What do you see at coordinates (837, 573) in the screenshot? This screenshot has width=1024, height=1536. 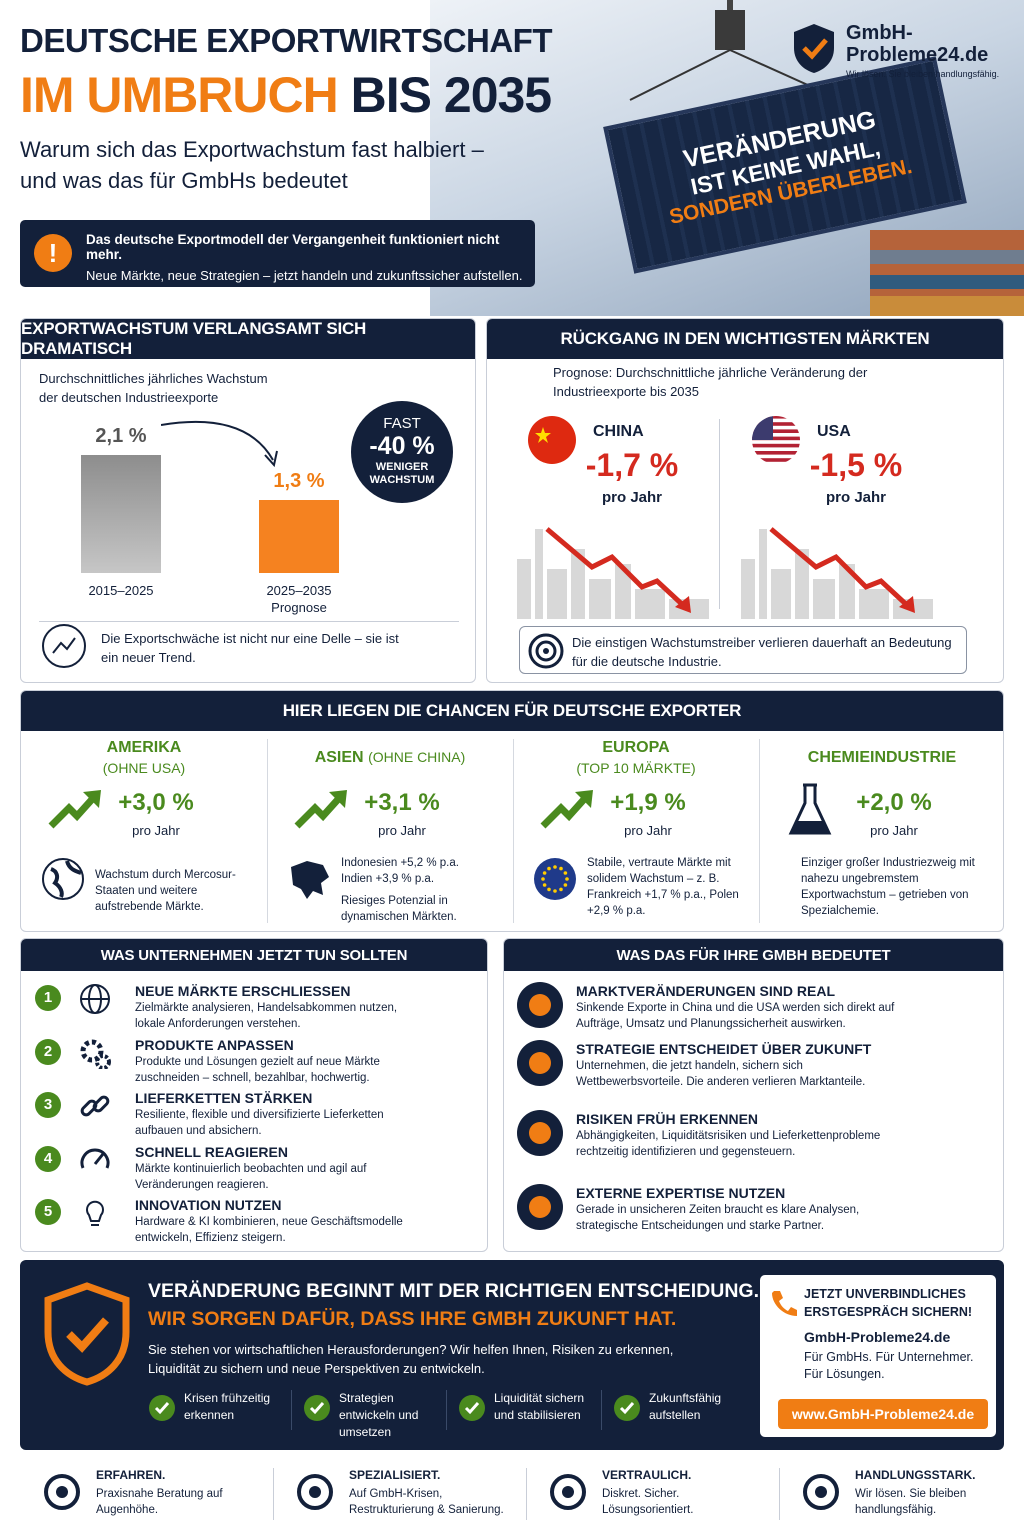 I see `decline-illustration` at bounding box center [837, 573].